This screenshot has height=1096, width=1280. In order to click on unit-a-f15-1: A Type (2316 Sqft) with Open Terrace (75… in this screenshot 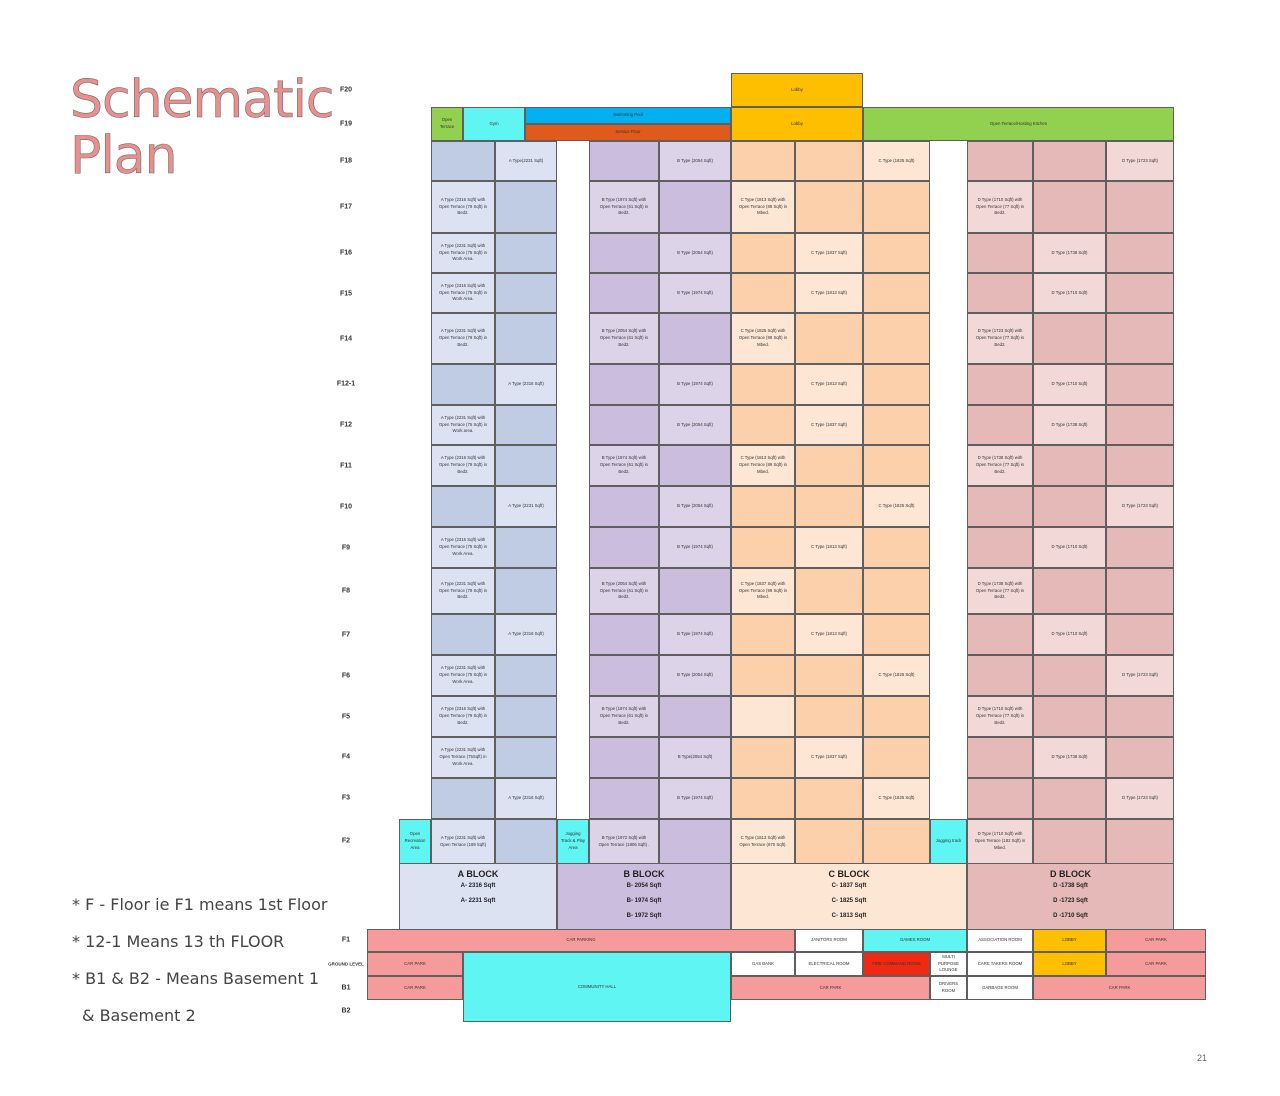, I will do `click(463, 293)`.